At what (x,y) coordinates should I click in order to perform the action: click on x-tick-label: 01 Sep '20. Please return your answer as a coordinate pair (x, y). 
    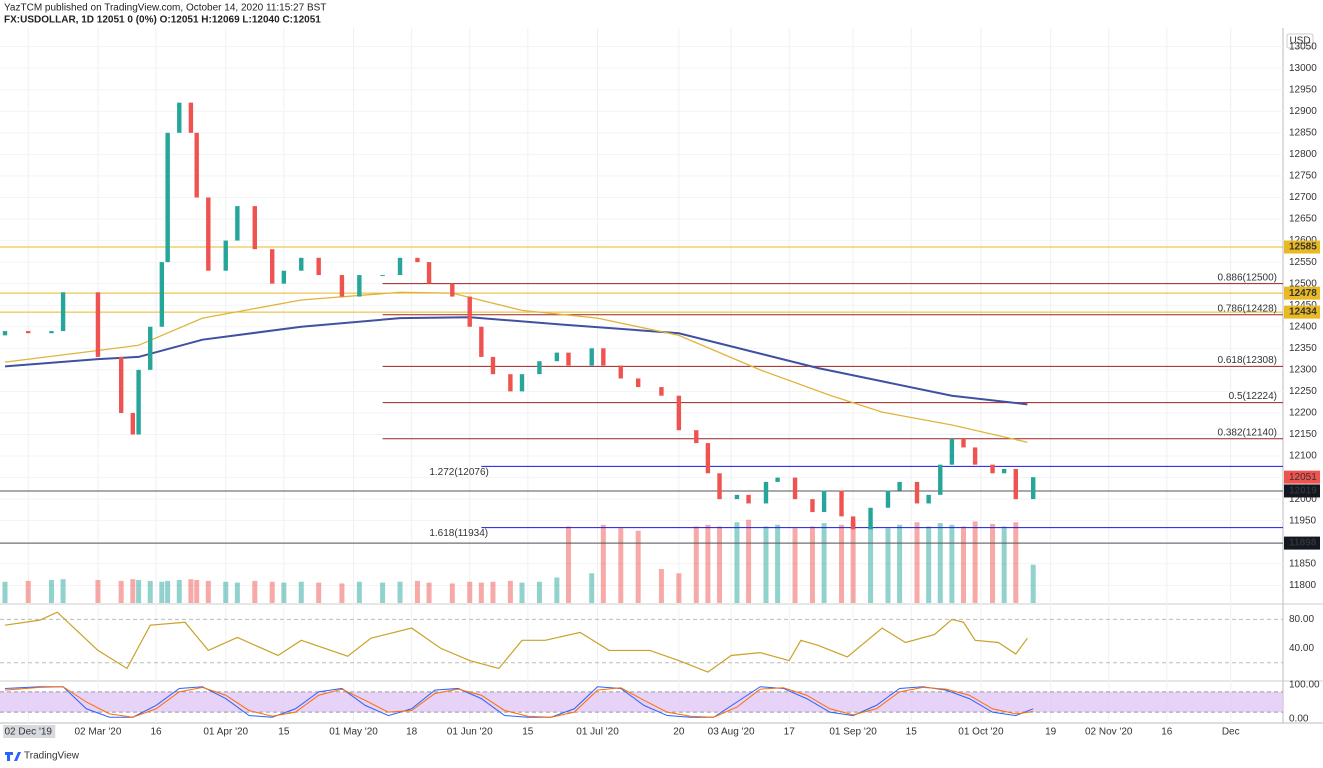
    Looking at the image, I should click on (853, 732).